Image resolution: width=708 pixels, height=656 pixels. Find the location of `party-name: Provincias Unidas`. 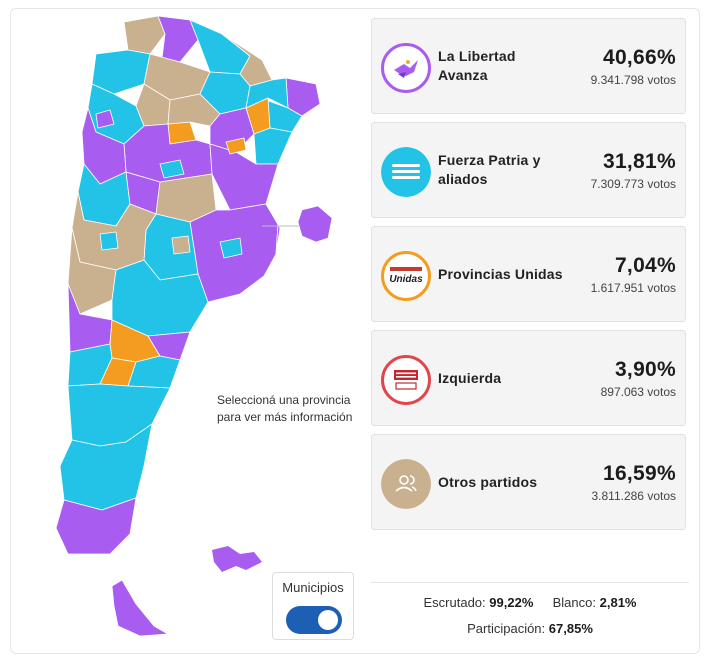

party-name: Provincias Unidas is located at coordinates (503, 274).